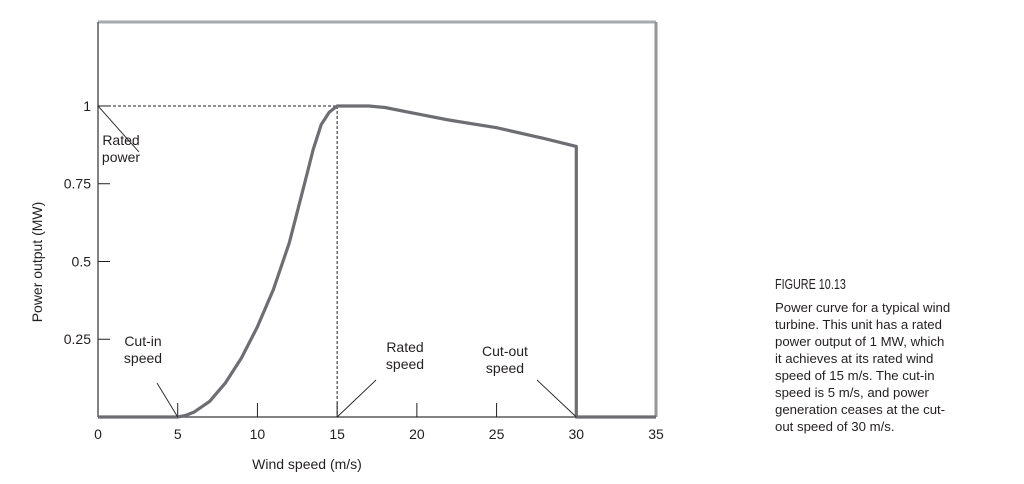  Describe the element at coordinates (121, 157) in the screenshot. I see `annotation-line: power` at that location.